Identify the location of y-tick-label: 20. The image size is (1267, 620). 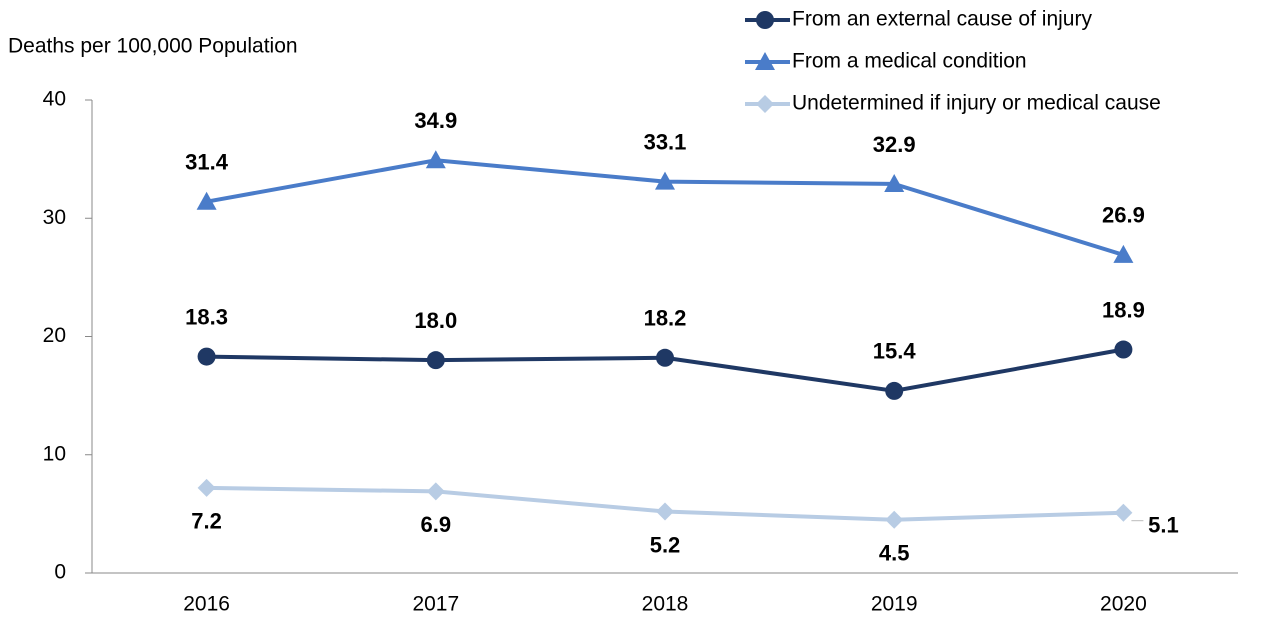
(54, 335).